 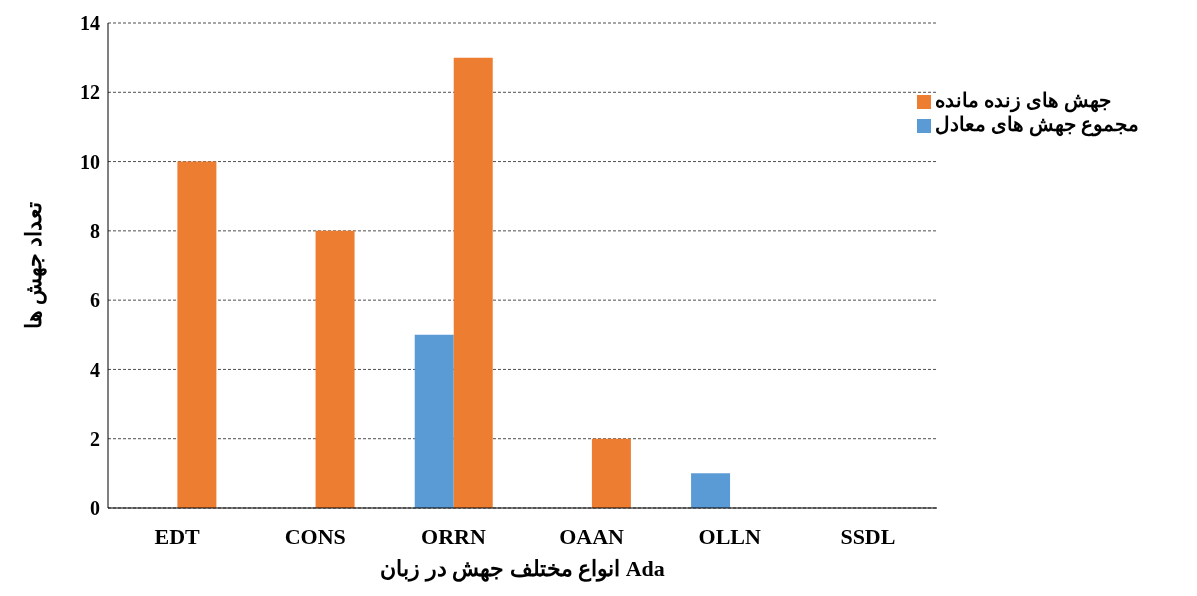 What do you see at coordinates (315, 536) in the screenshot?
I see `x-tick-label: CONS` at bounding box center [315, 536].